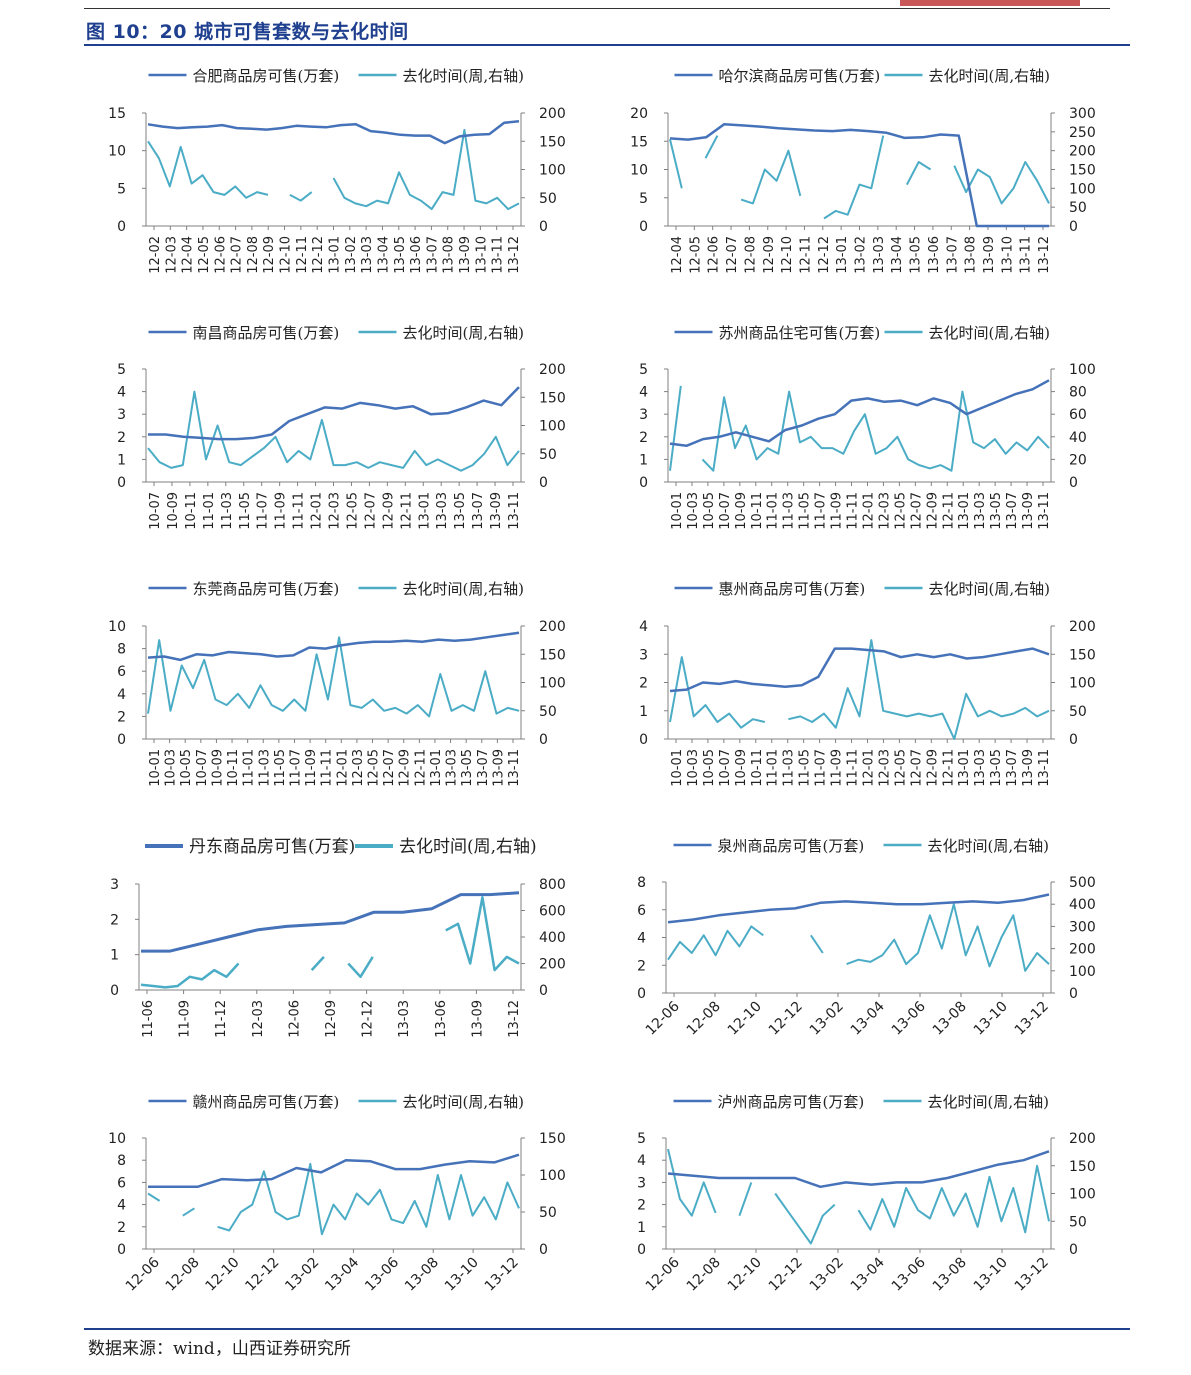 The image size is (1191, 1375). I want to click on y2-tick-label: 500, so click(1082, 883).